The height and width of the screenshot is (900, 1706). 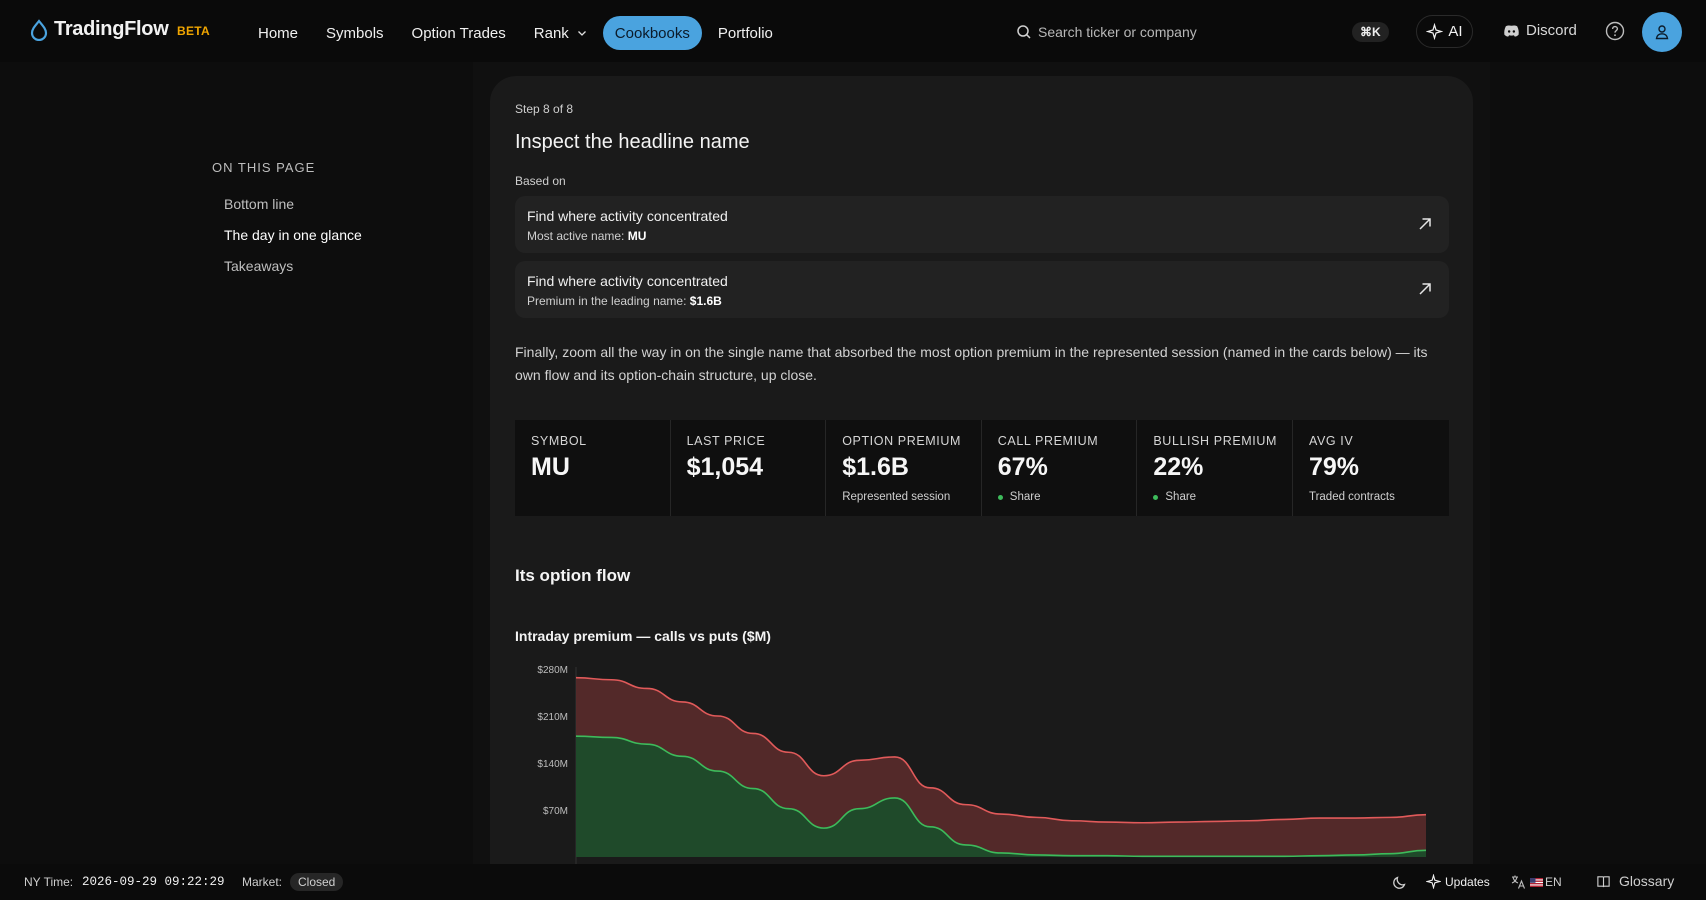 What do you see at coordinates (355, 33) in the screenshot?
I see `nav-symbols: Symbols` at bounding box center [355, 33].